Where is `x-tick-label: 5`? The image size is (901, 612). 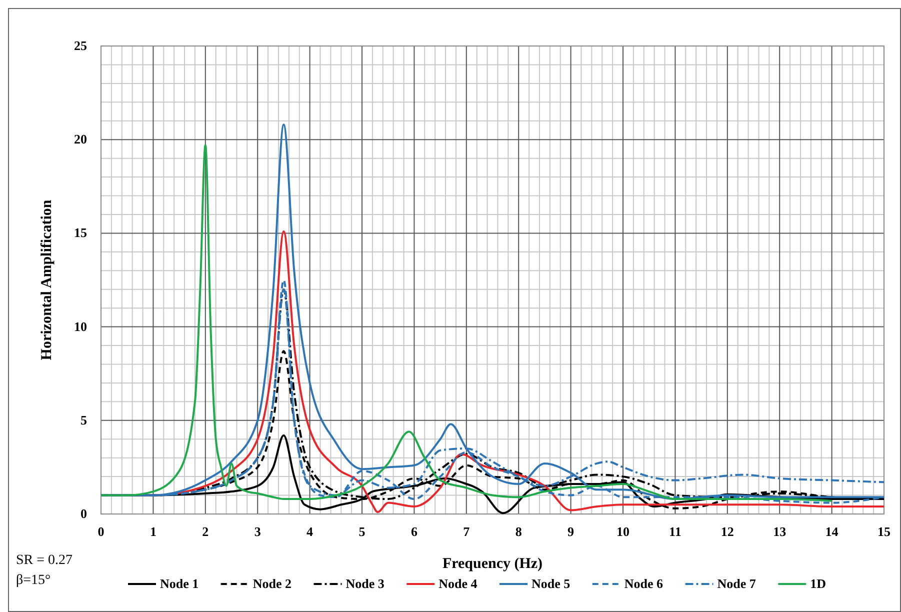 x-tick-label: 5 is located at coordinates (362, 531).